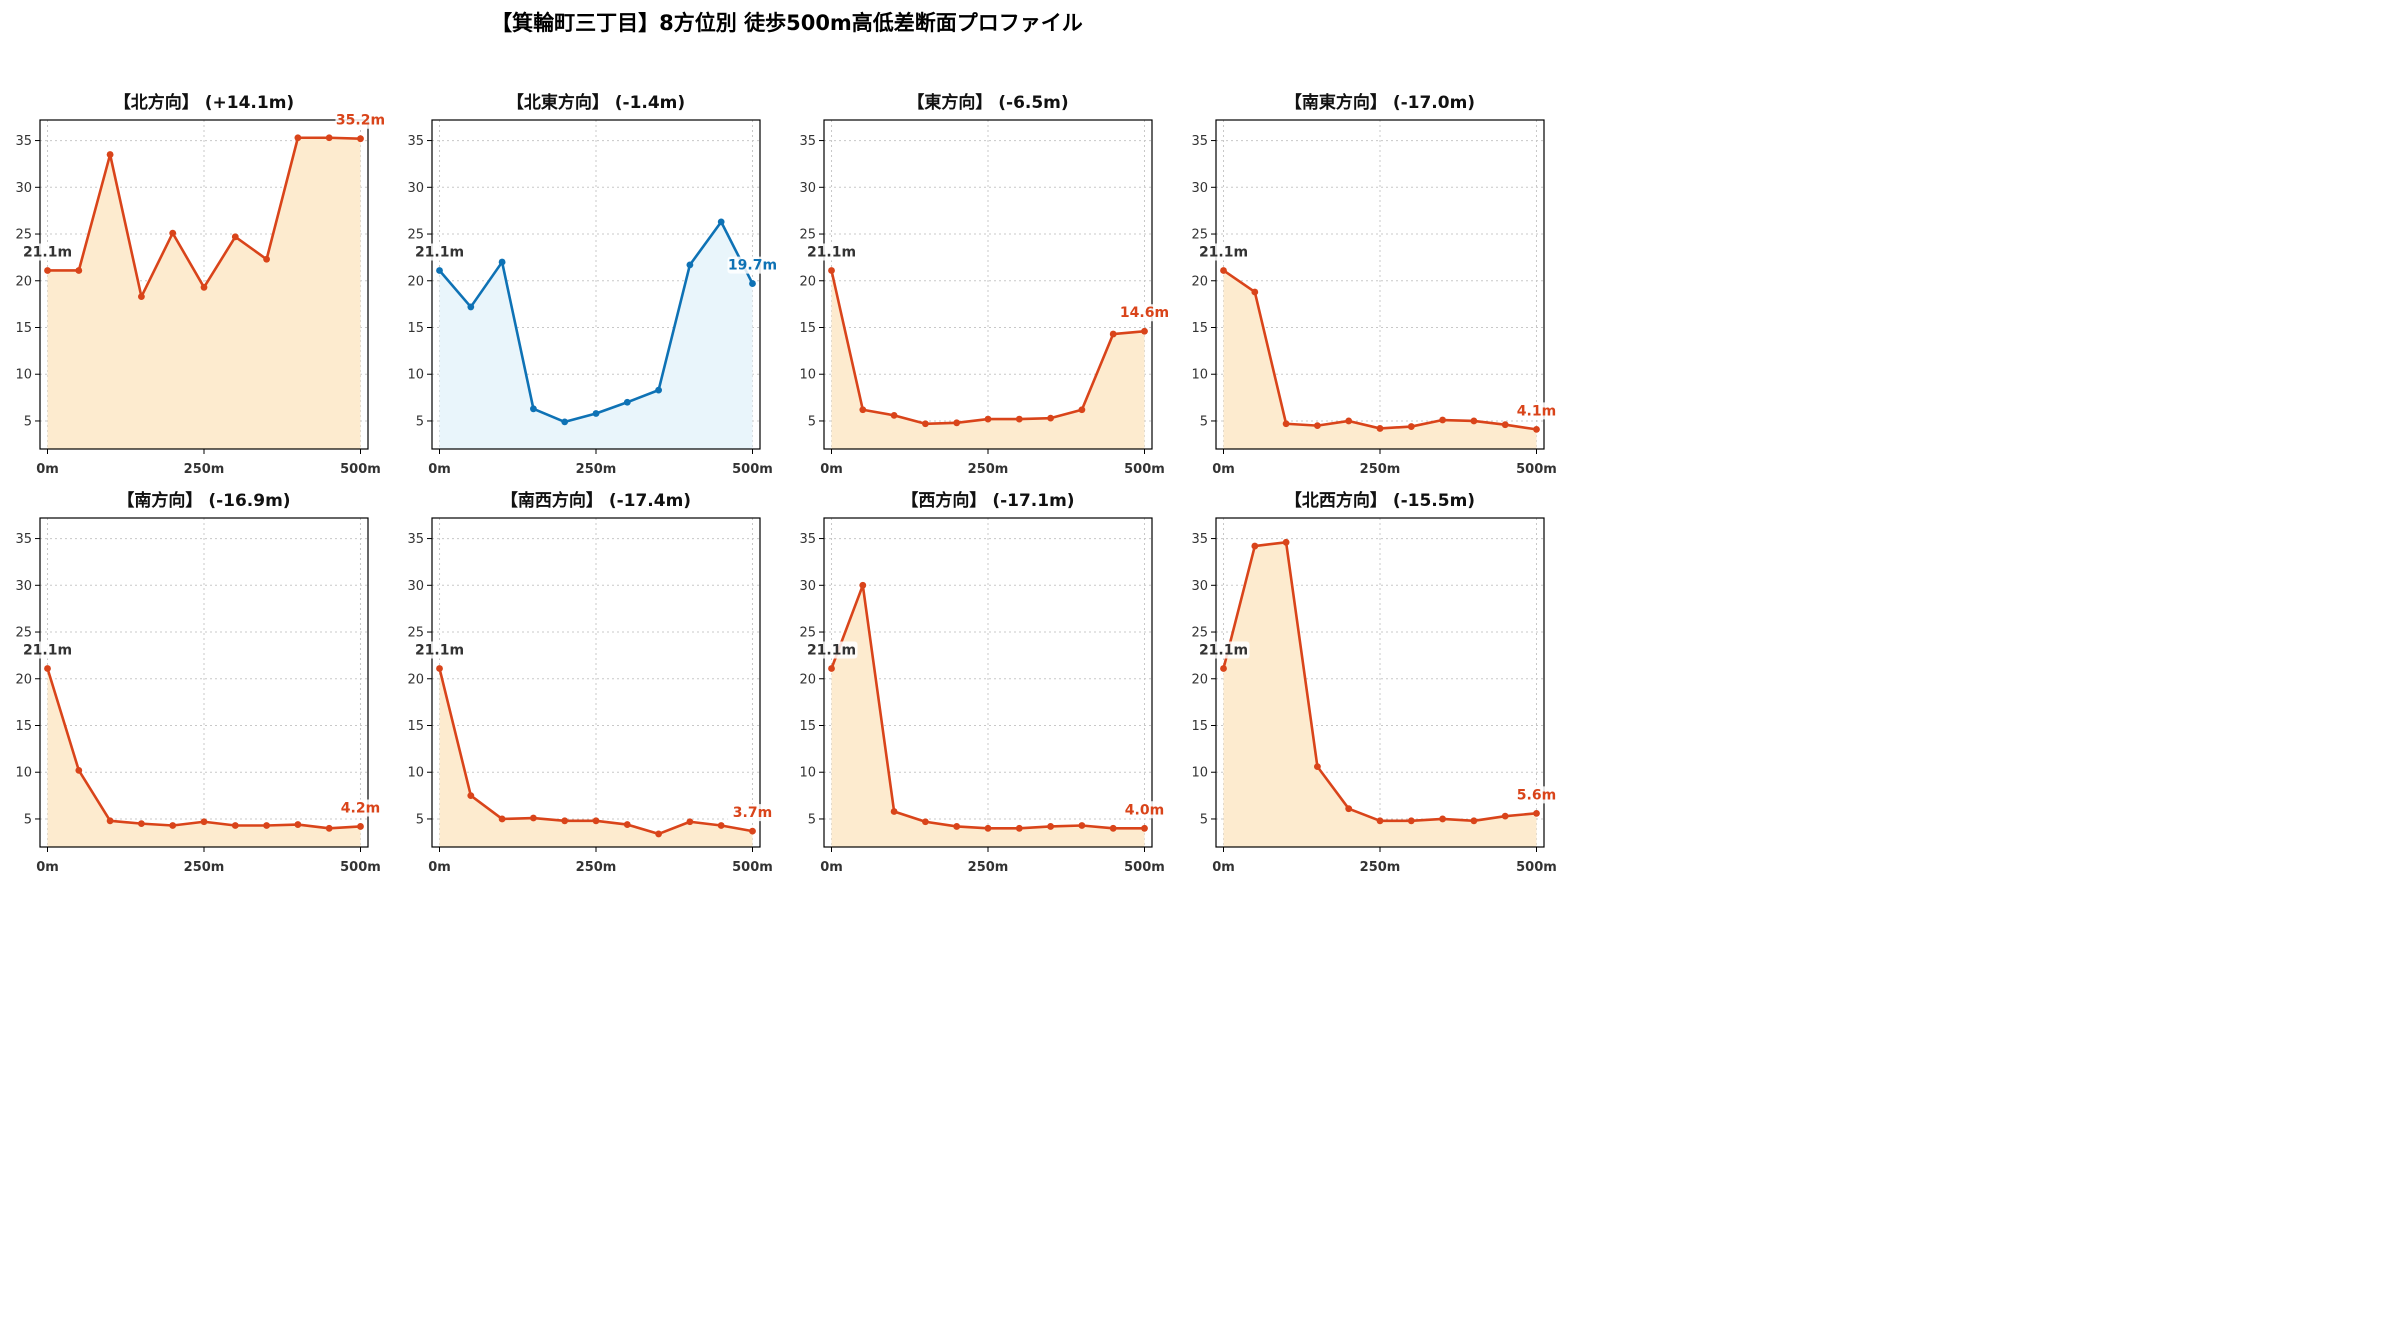 The width and height of the screenshot is (2381, 1340). I want to click on grid-lines, so click(596, 682).